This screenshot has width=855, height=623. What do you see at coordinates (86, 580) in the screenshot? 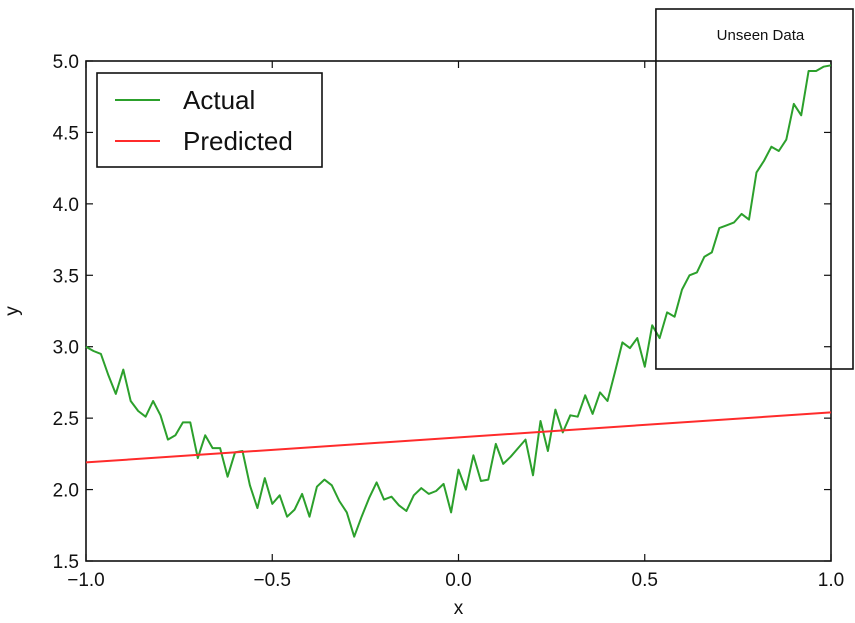
I see `x-tick-label: −1.0` at bounding box center [86, 580].